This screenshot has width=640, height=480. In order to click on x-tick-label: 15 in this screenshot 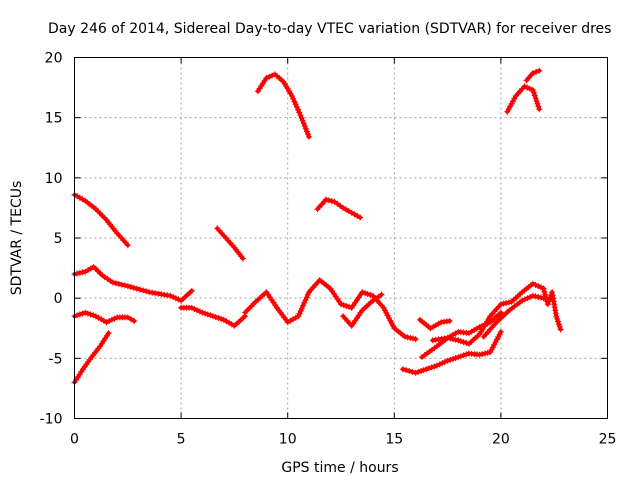, I will do `click(394, 440)`.